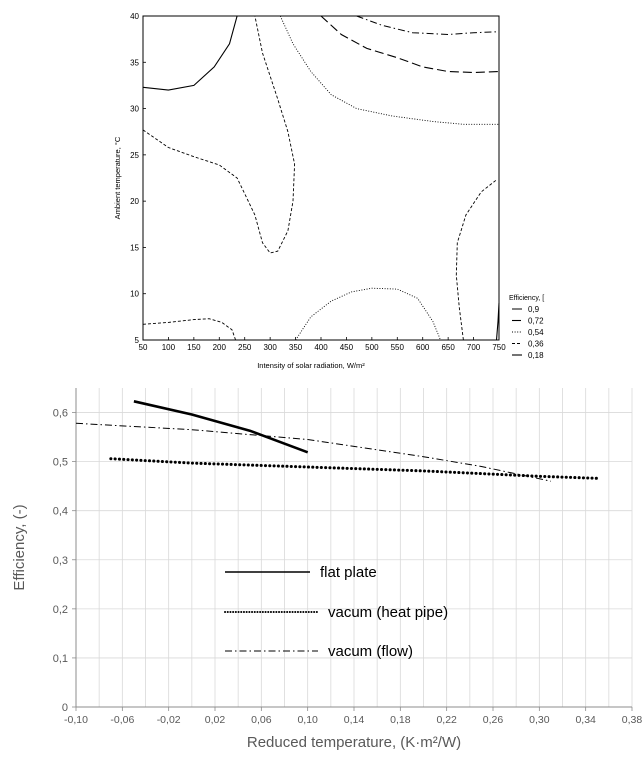 This screenshot has height=773, width=644. Describe the element at coordinates (311, 365) in the screenshot. I see `x-axis-title: Intensity of solar radiation, W/m²` at that location.